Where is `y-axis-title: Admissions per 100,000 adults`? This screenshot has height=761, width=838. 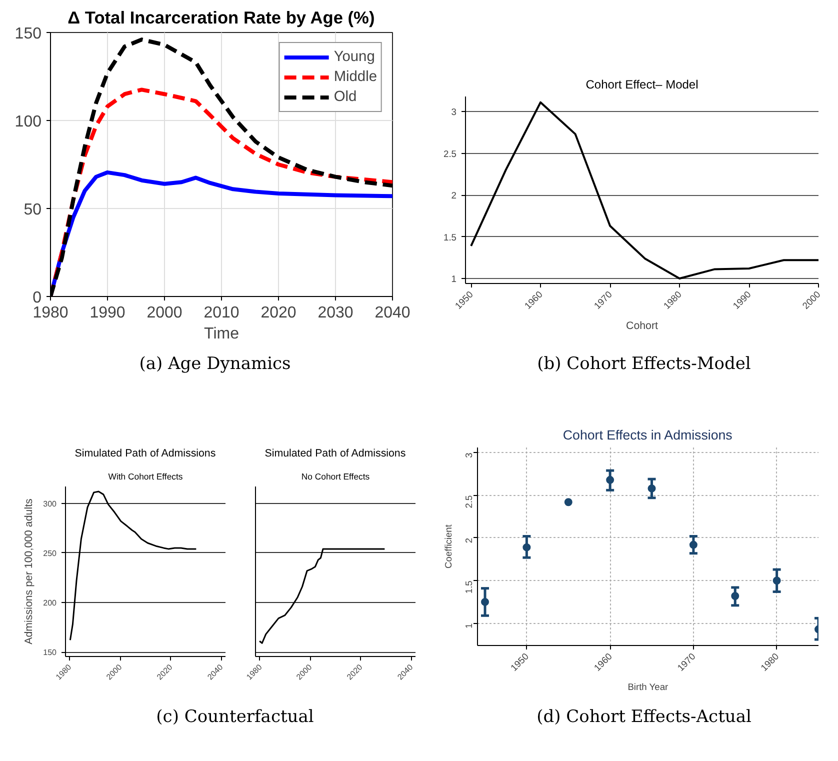
y-axis-title: Admissions per 100,000 adults is located at coordinates (29, 571).